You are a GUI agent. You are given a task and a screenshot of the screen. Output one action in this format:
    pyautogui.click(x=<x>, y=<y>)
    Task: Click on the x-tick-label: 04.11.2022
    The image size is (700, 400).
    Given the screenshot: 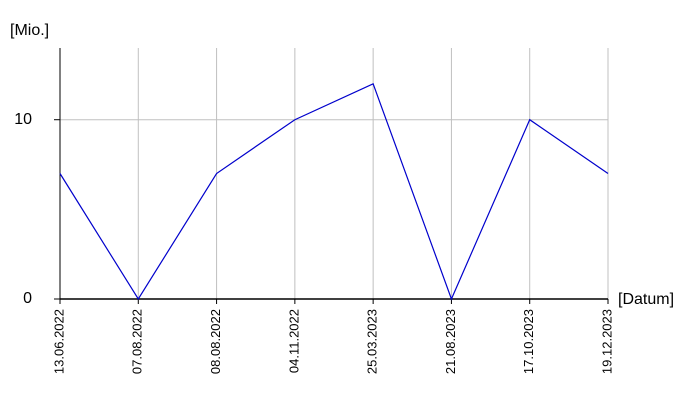 What is the action you would take?
    pyautogui.click(x=293, y=341)
    